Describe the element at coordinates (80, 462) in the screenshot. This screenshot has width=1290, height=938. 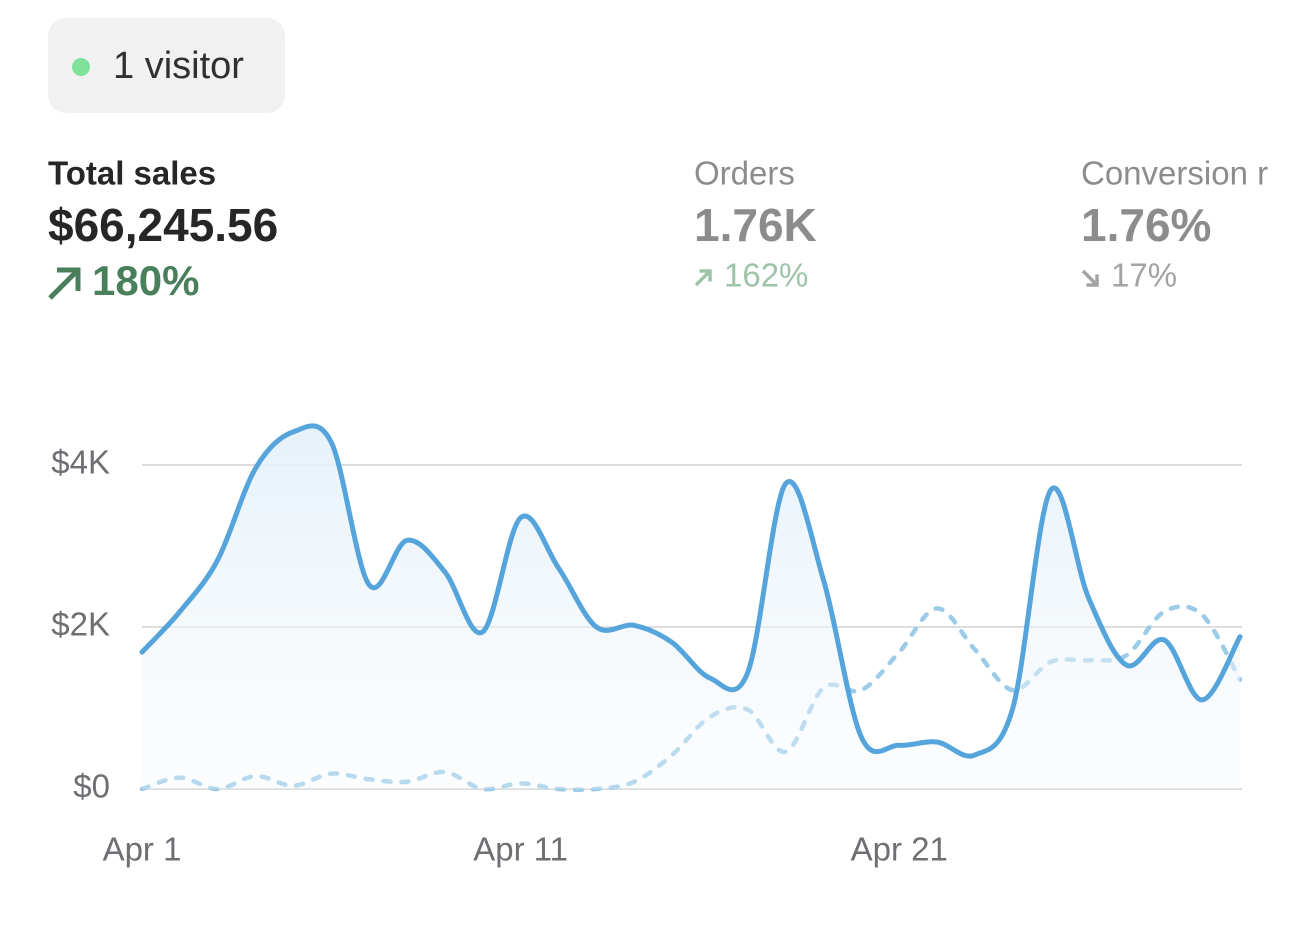
I see `y-tick-label: $4K` at that location.